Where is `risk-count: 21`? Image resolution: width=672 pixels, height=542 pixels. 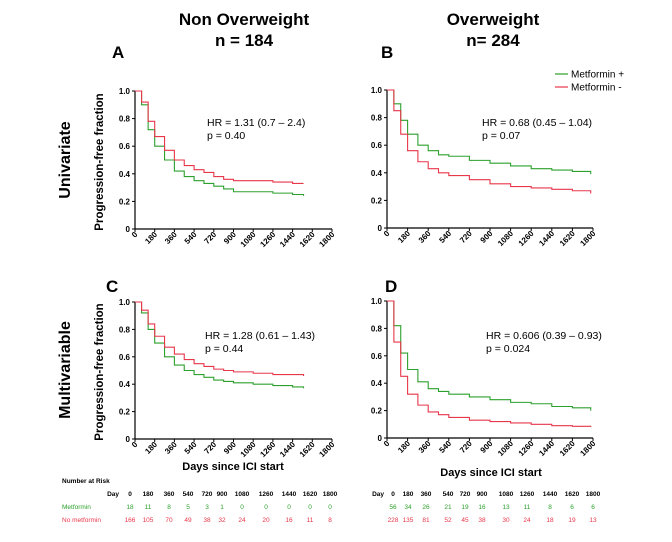 risk-count: 21 is located at coordinates (448, 507).